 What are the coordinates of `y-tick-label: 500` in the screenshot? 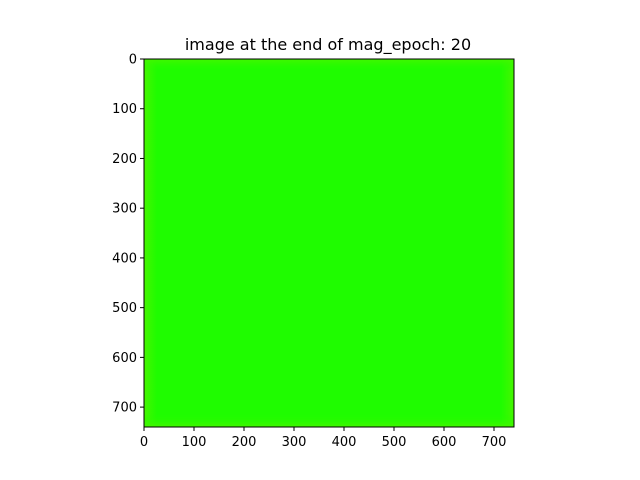 It's located at (124, 308).